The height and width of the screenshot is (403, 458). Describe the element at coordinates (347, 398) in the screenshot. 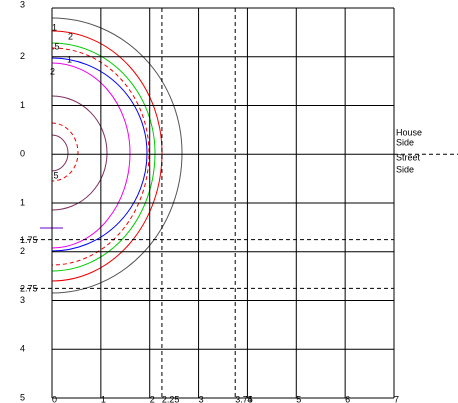

I see `x-tick-label: 6` at that location.